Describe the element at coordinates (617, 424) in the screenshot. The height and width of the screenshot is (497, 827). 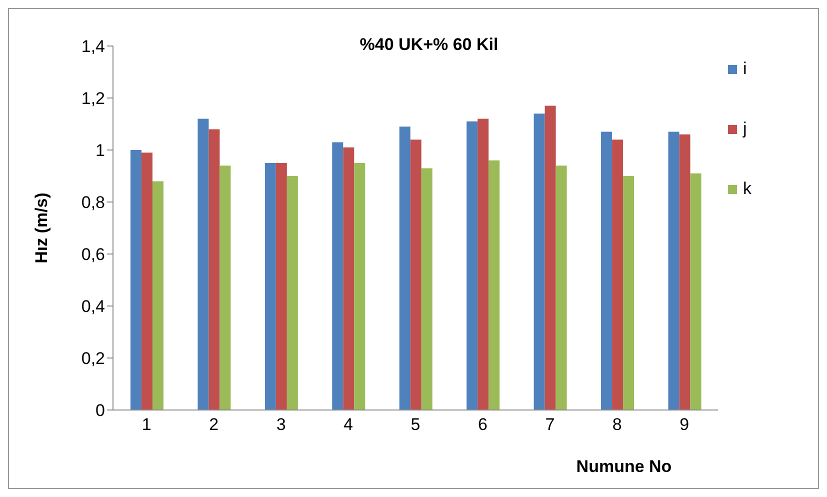
I see `x-tick-label: 8` at that location.